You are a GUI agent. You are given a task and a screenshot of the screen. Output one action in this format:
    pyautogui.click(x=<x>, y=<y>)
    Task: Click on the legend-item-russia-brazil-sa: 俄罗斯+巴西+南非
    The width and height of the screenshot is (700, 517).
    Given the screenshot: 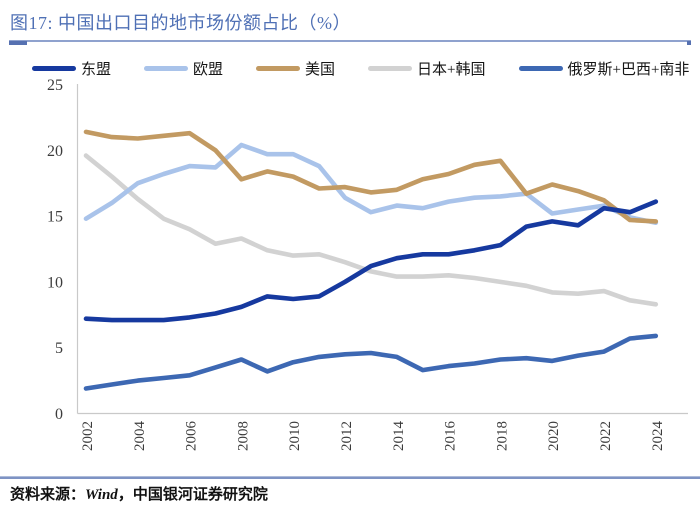 What is the action you would take?
    pyautogui.click(x=604, y=68)
    